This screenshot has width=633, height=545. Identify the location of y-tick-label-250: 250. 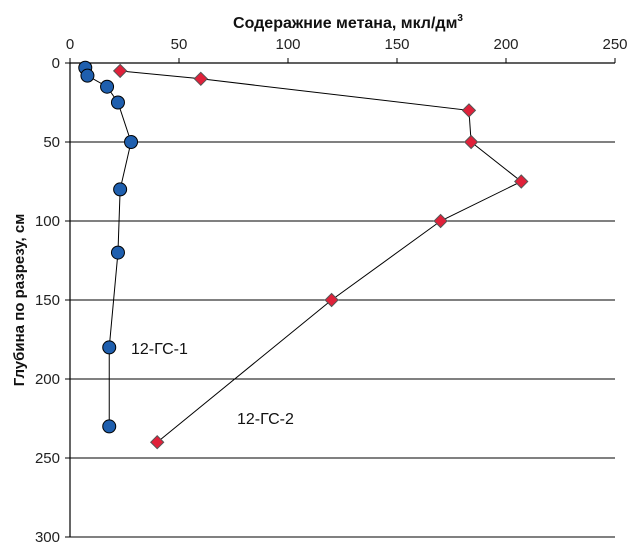
(47, 458).